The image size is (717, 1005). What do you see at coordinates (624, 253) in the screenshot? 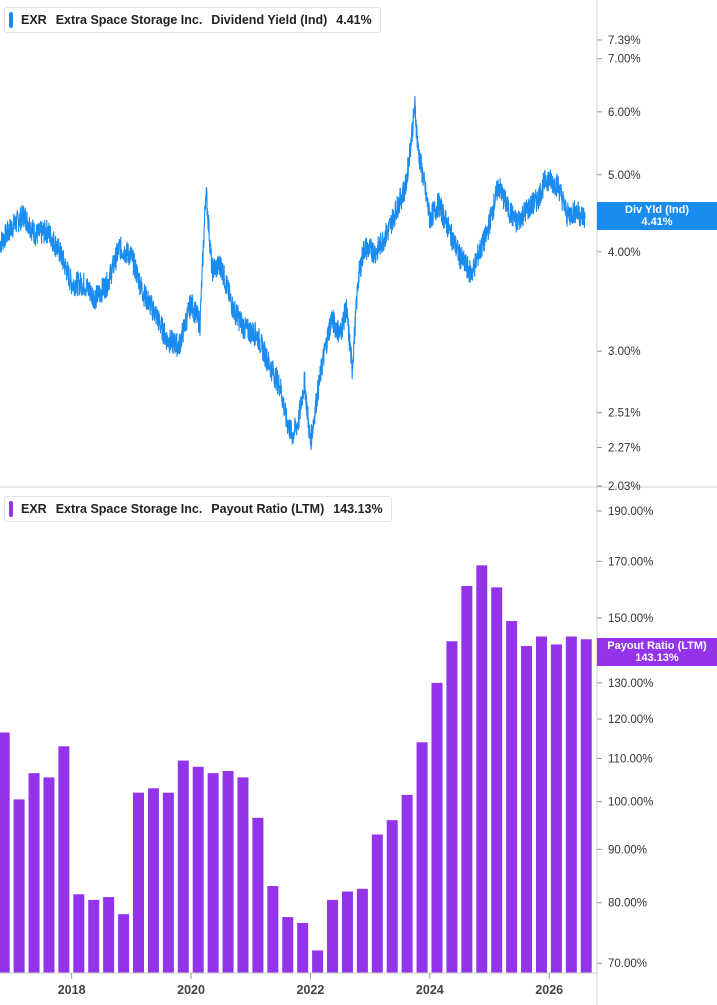
I see `top-y-tick-label: 4.00%` at bounding box center [624, 253].